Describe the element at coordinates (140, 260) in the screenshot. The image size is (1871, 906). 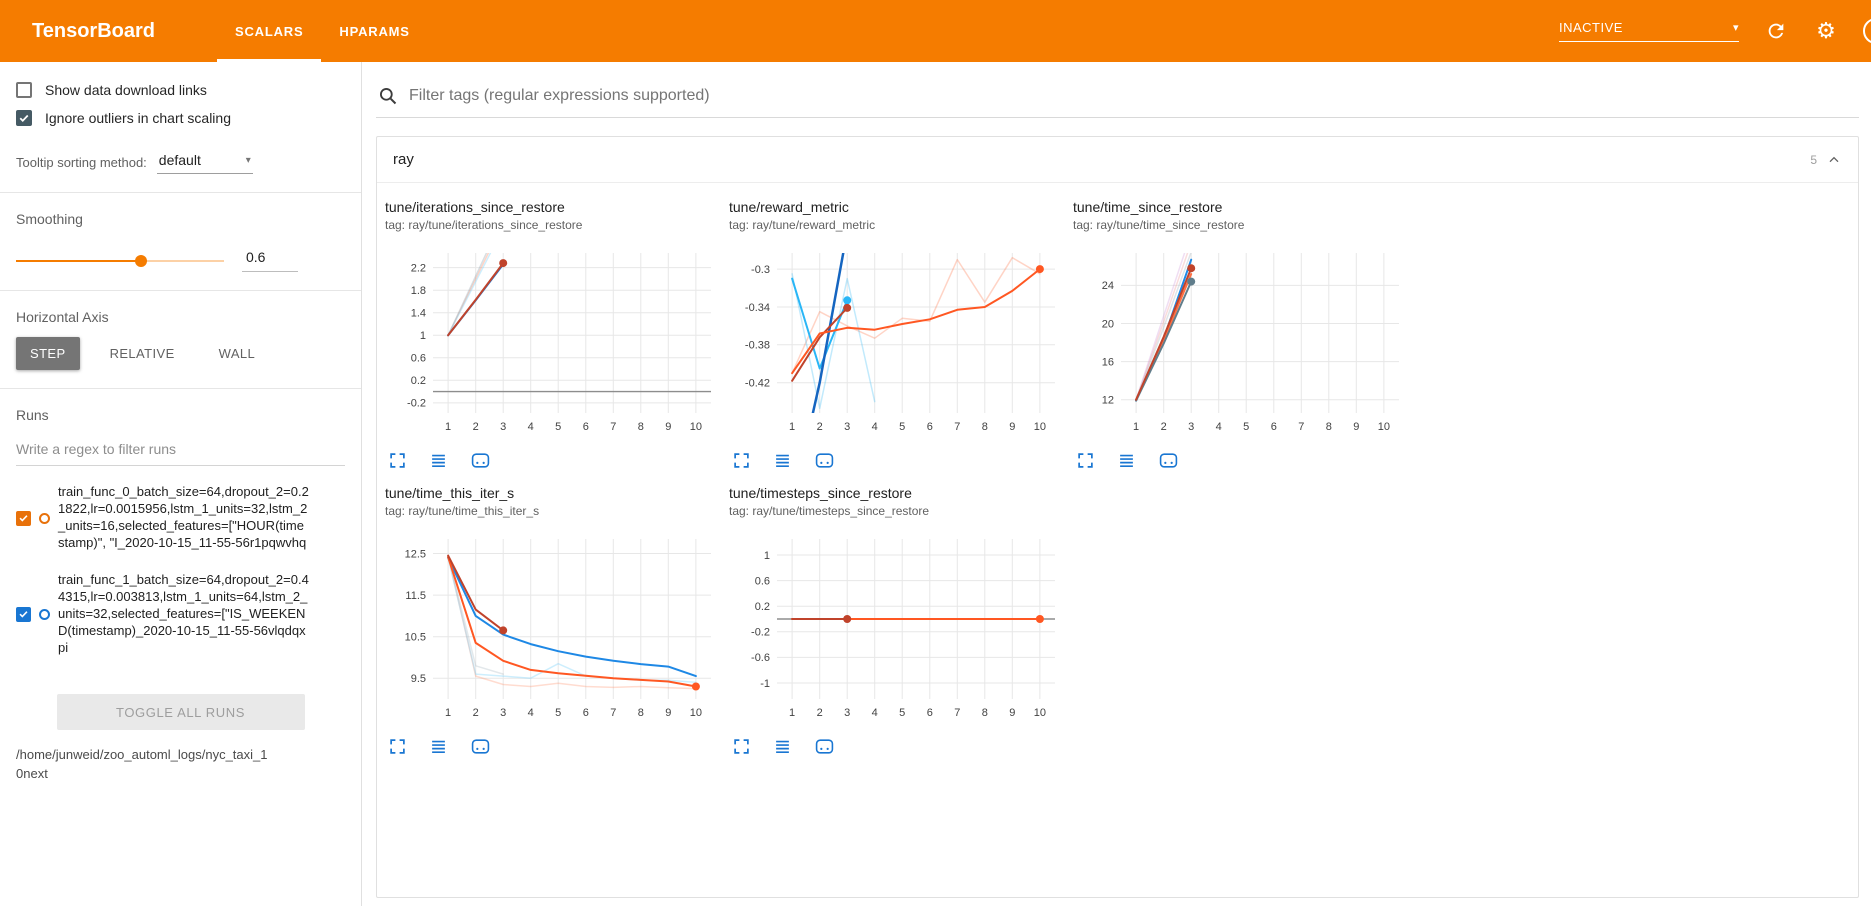
I see `slider-thumb` at that location.